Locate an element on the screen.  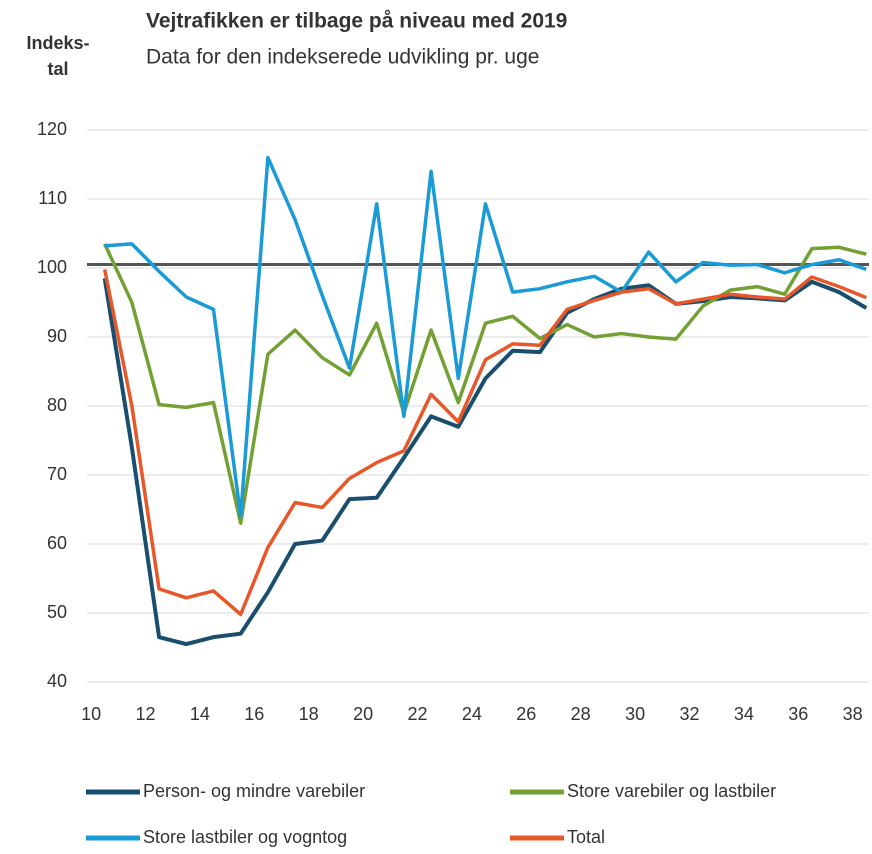
x-tick-label: 28 is located at coordinates (581, 714).